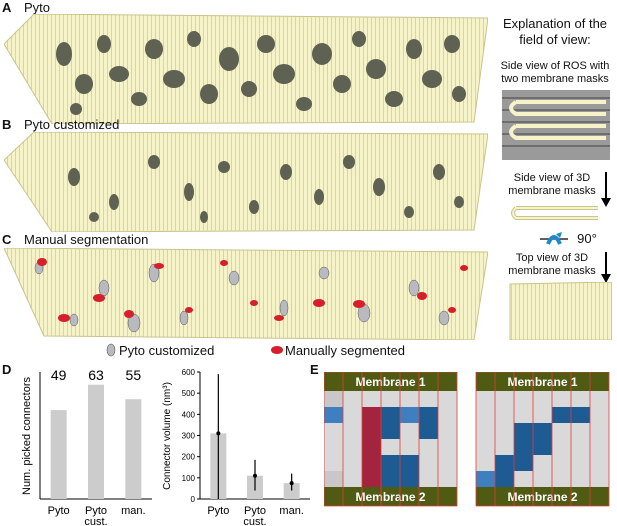  I want to click on bar-pyto, so click(58, 454).